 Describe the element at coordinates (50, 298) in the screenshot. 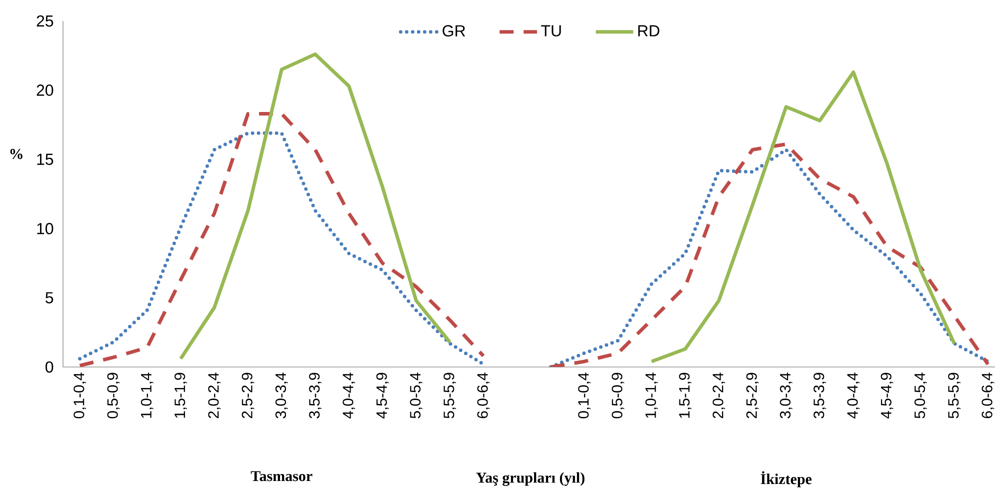

I see `y-tick-label: 5` at that location.